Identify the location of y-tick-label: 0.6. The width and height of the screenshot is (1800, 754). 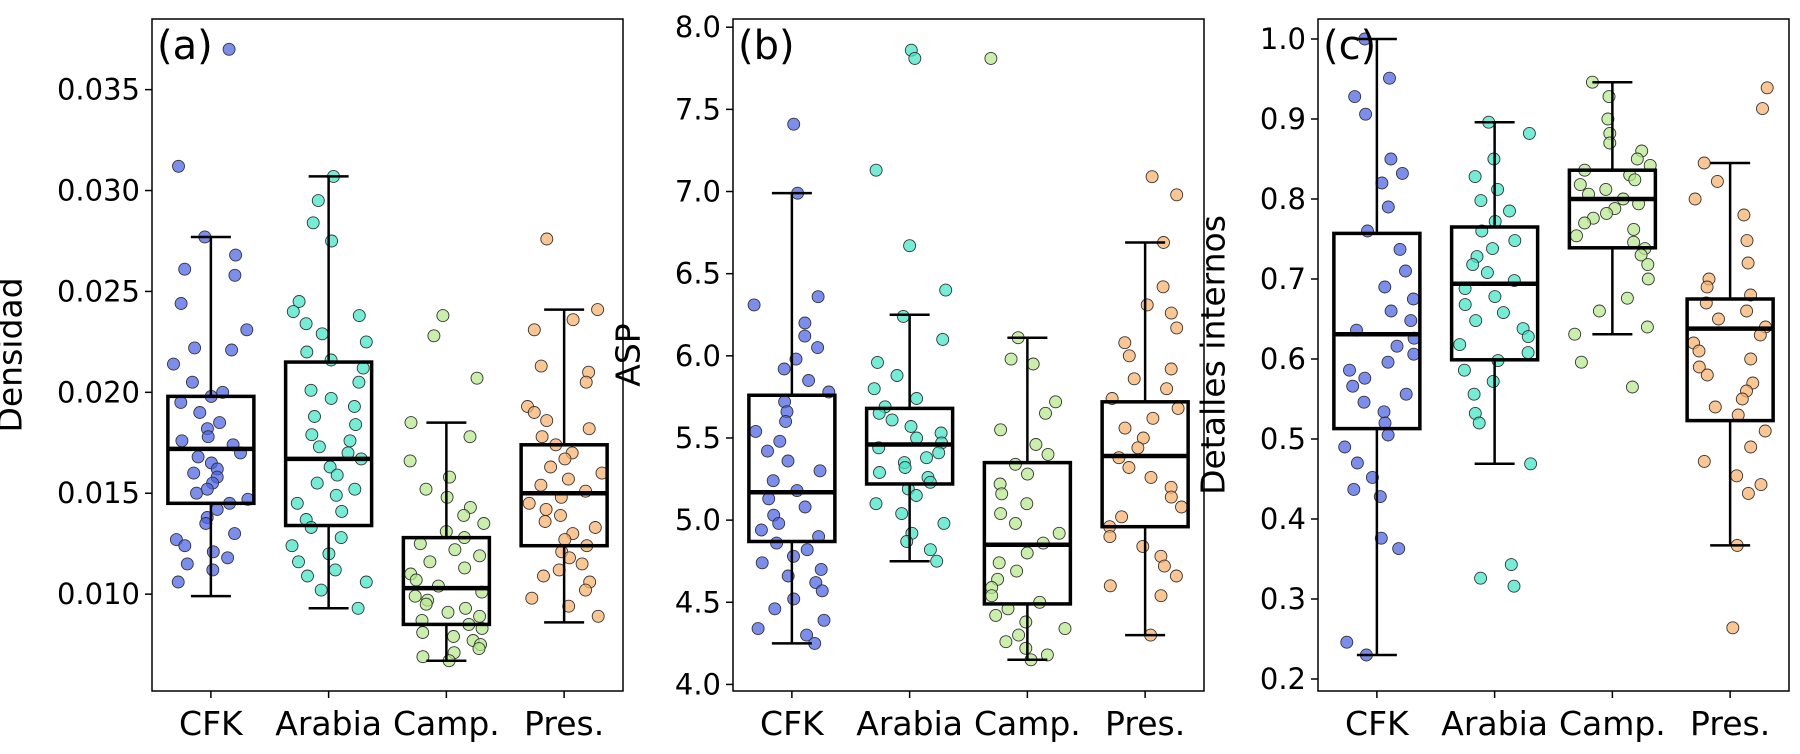
(1283, 359).